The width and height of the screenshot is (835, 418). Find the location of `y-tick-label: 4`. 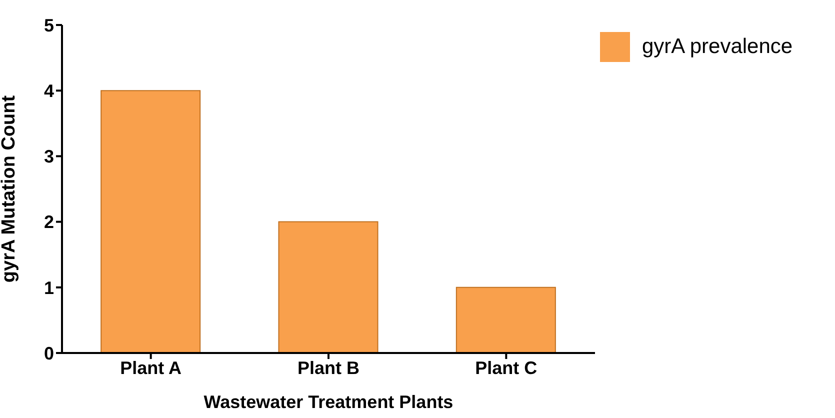

y-tick-label: 4 is located at coordinates (49, 90).